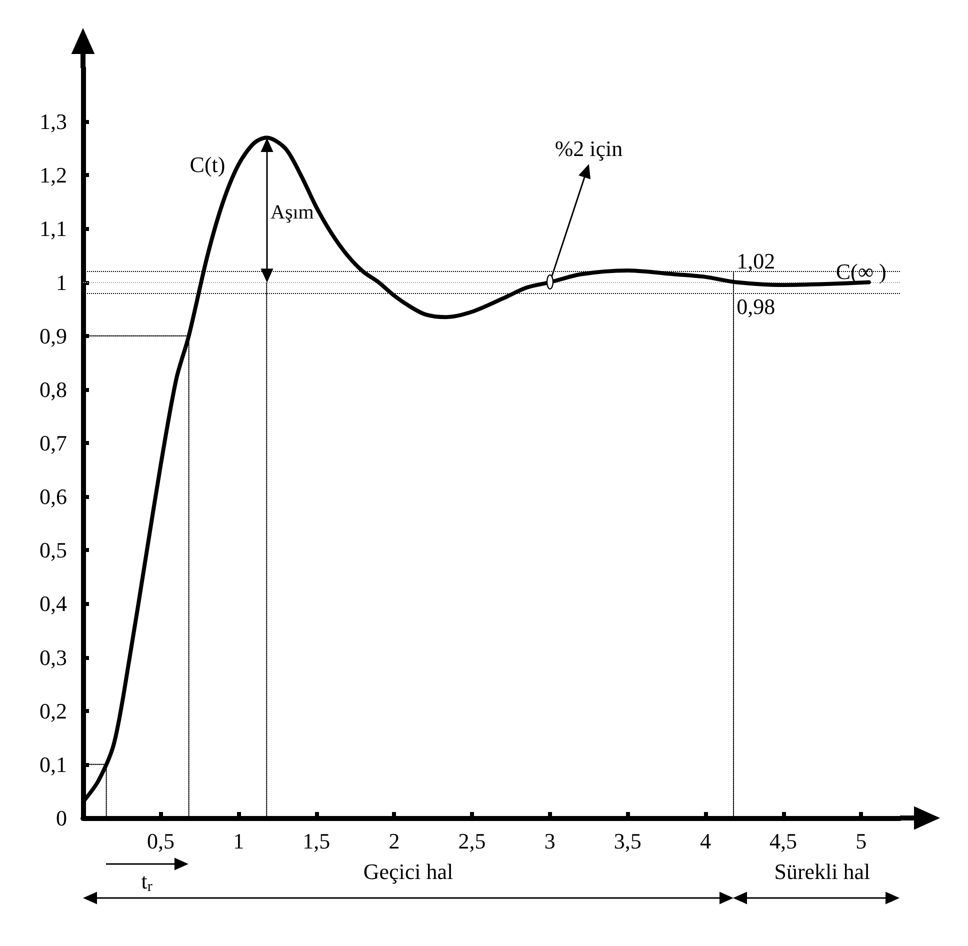 The height and width of the screenshot is (946, 968). Describe the element at coordinates (550, 841) in the screenshot. I see `x-tick-label: 3` at that location.